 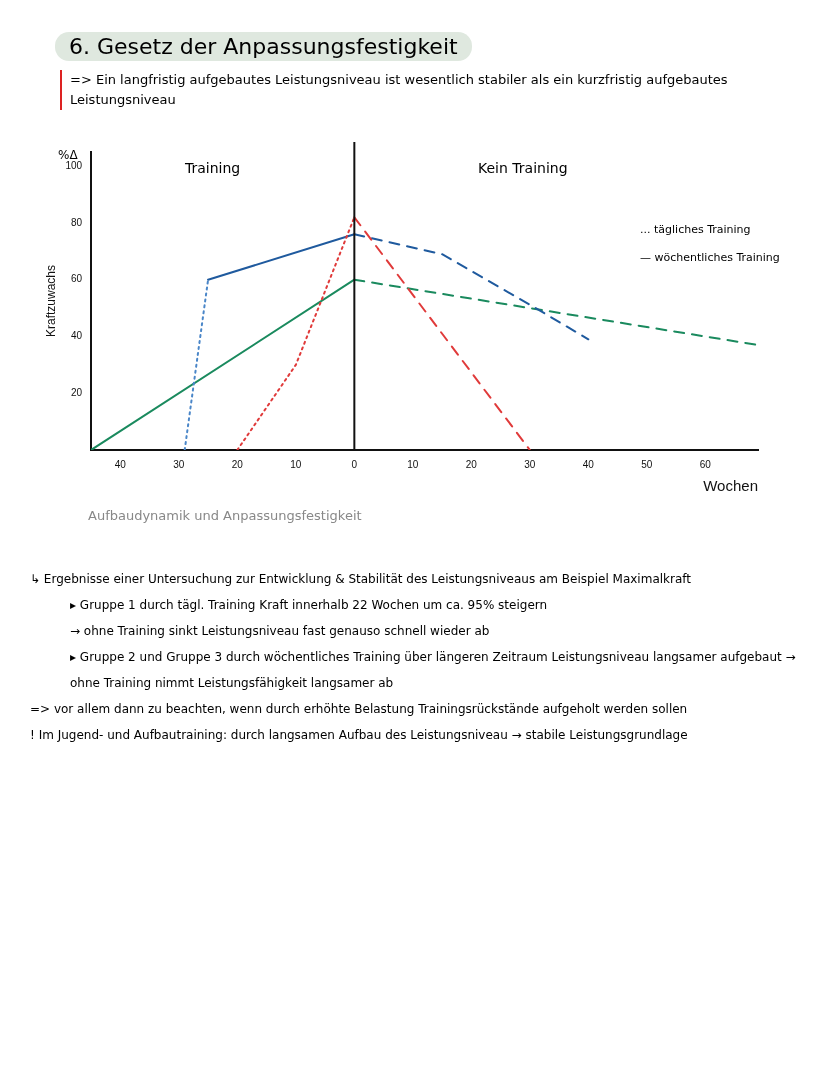 What do you see at coordinates (710, 258) in the screenshot?
I see `annotation: — wöchentliches Training` at bounding box center [710, 258].